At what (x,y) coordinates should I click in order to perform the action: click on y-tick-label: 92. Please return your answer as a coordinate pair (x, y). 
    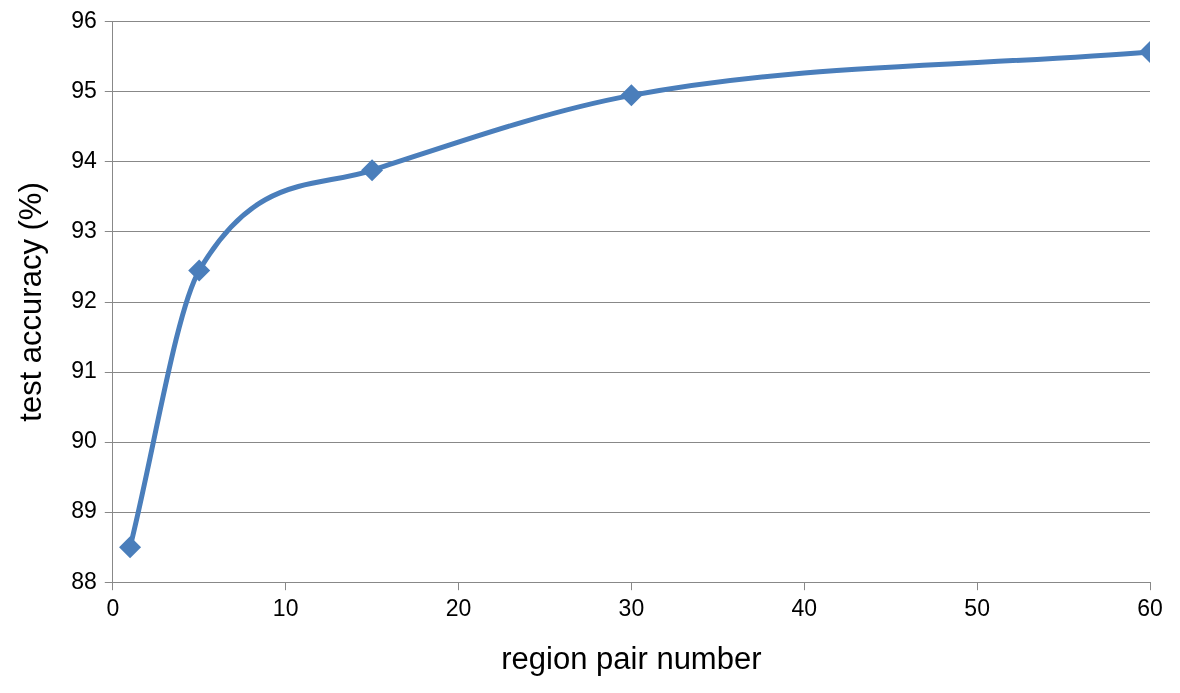
    Looking at the image, I should click on (84, 300).